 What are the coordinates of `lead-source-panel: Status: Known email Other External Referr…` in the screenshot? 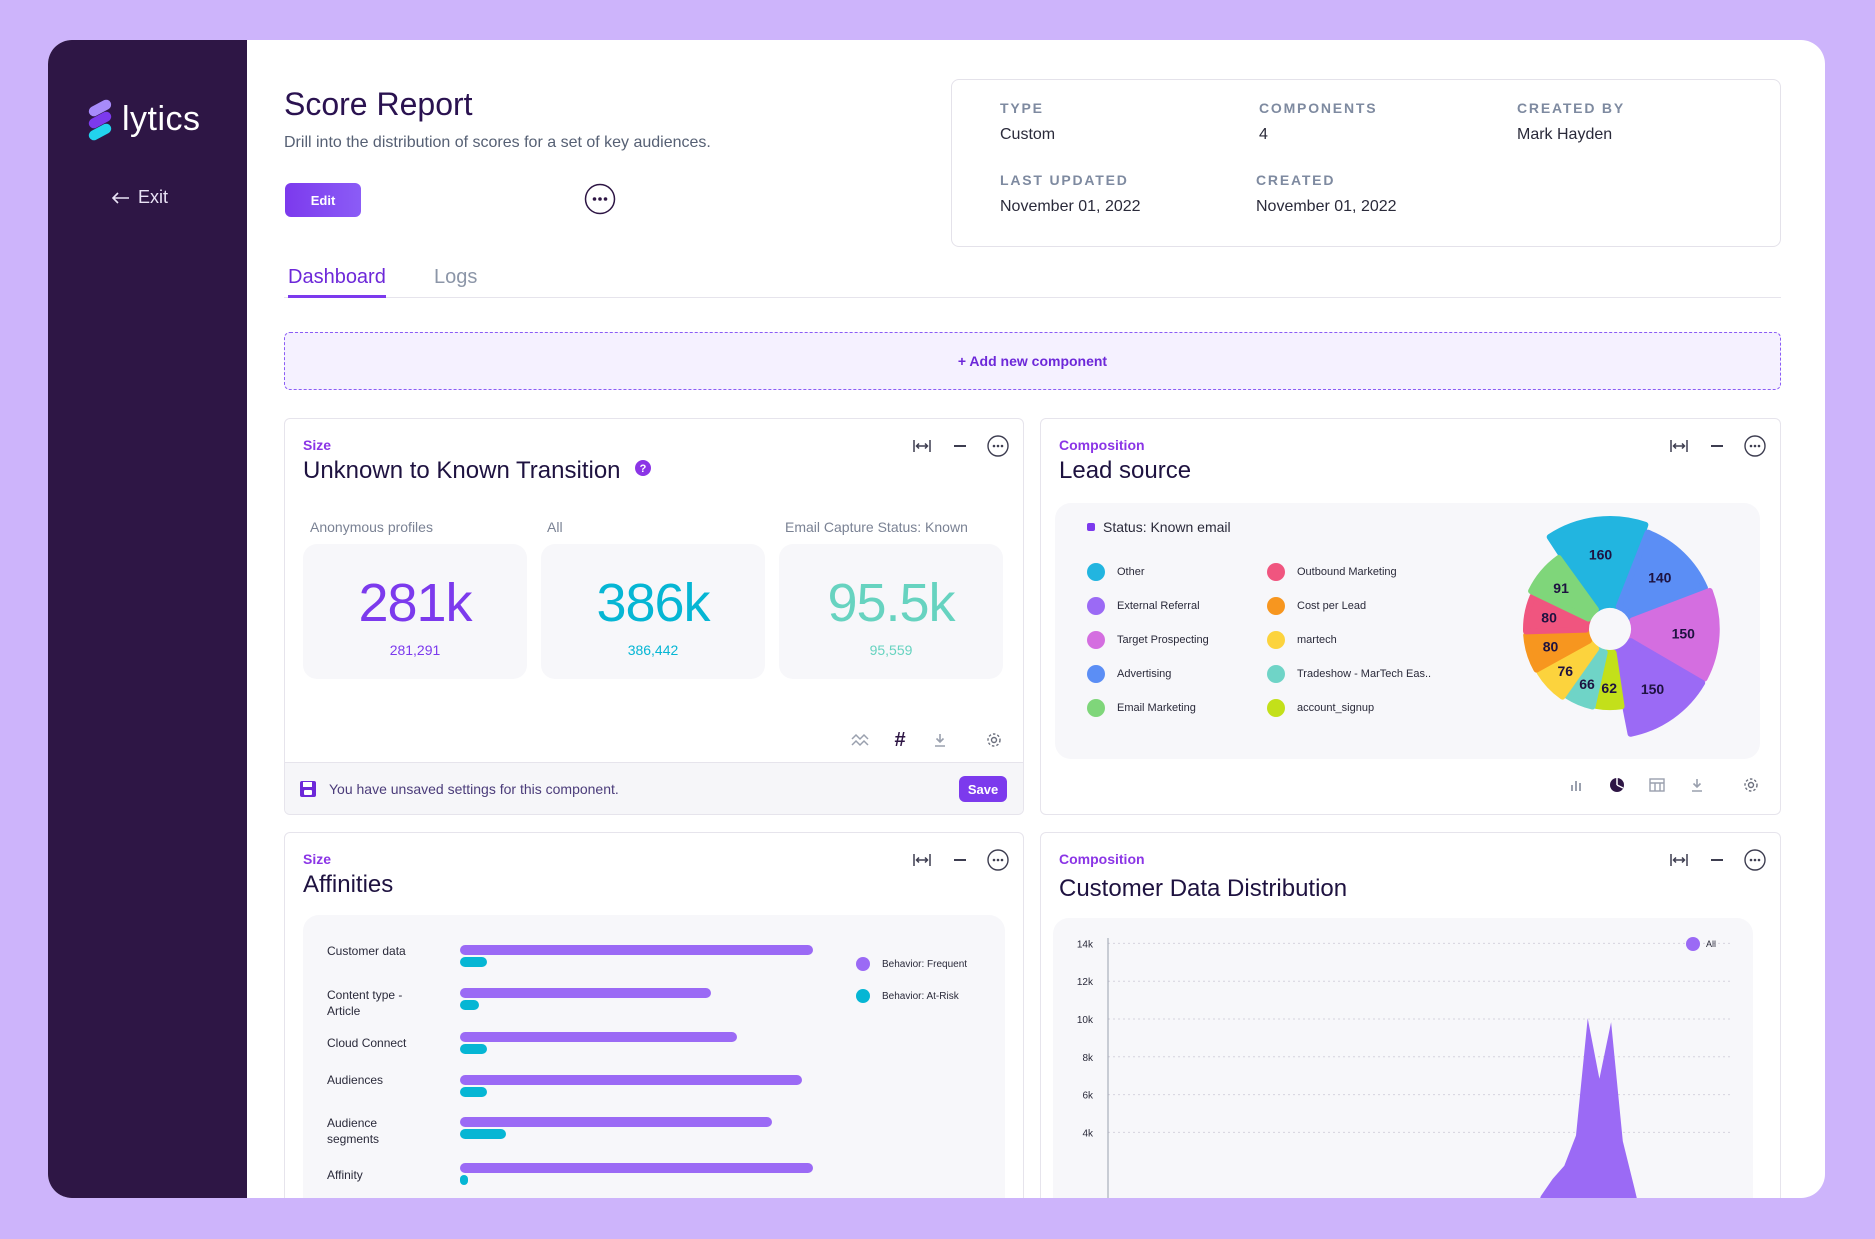 It's located at (1407, 631).